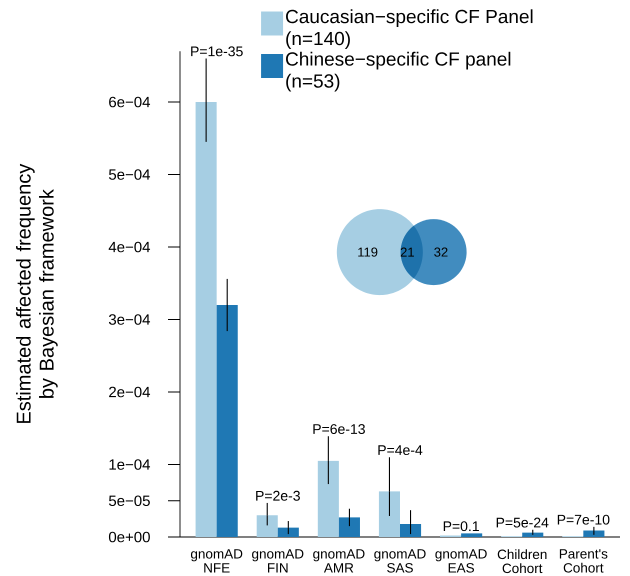 This screenshot has height=576, width=630. What do you see at coordinates (400, 450) in the screenshot?
I see `annotation: P=4e-4` at bounding box center [400, 450].